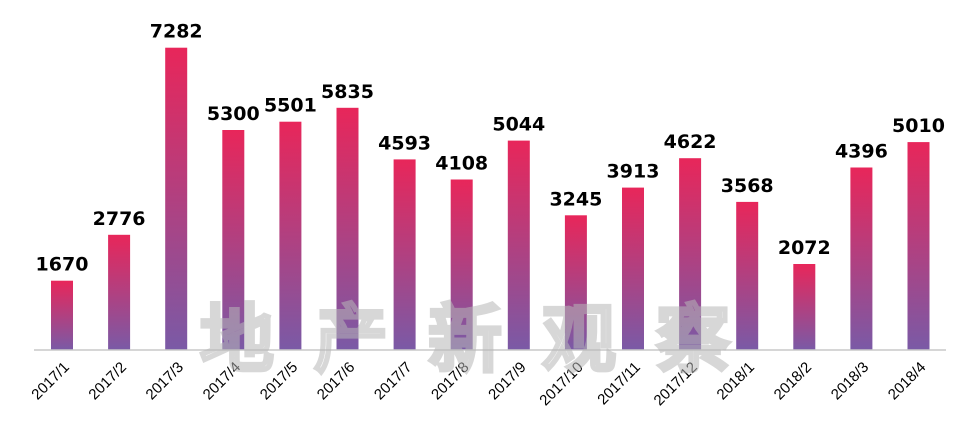  I want to click on bar-2017/7, so click(404, 254).